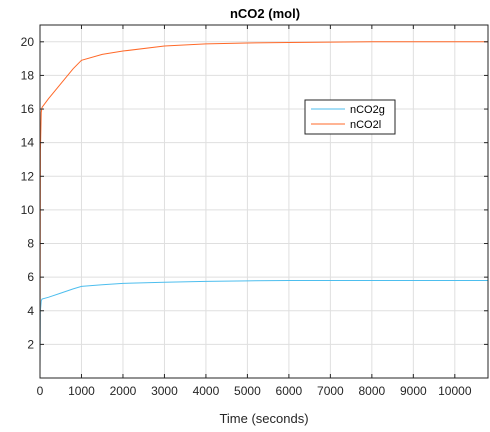  I want to click on x-tick-label: 10000, so click(455, 391).